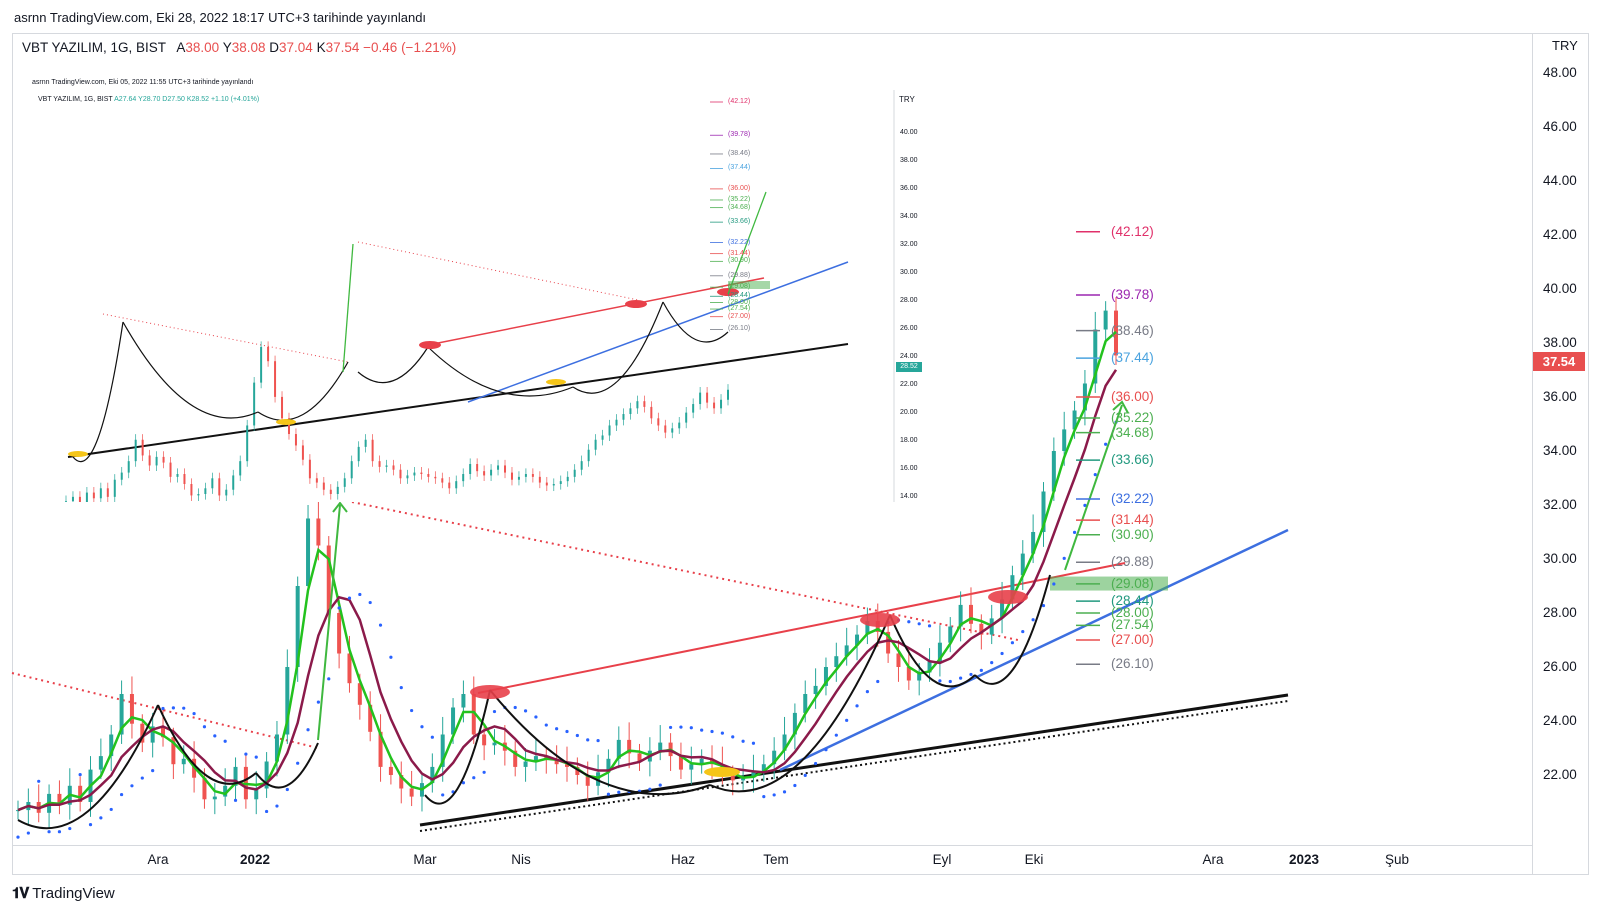  Describe the element at coordinates (157, 859) in the screenshot. I see `time-tick-label: Ara` at that location.